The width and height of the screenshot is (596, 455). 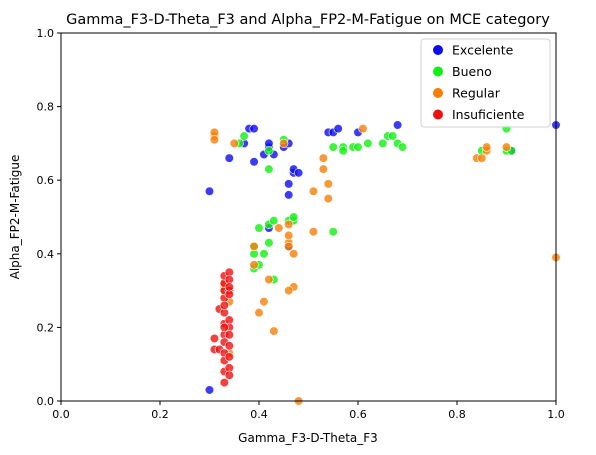 I want to click on x-tick-label: 0.8, so click(x=457, y=414).